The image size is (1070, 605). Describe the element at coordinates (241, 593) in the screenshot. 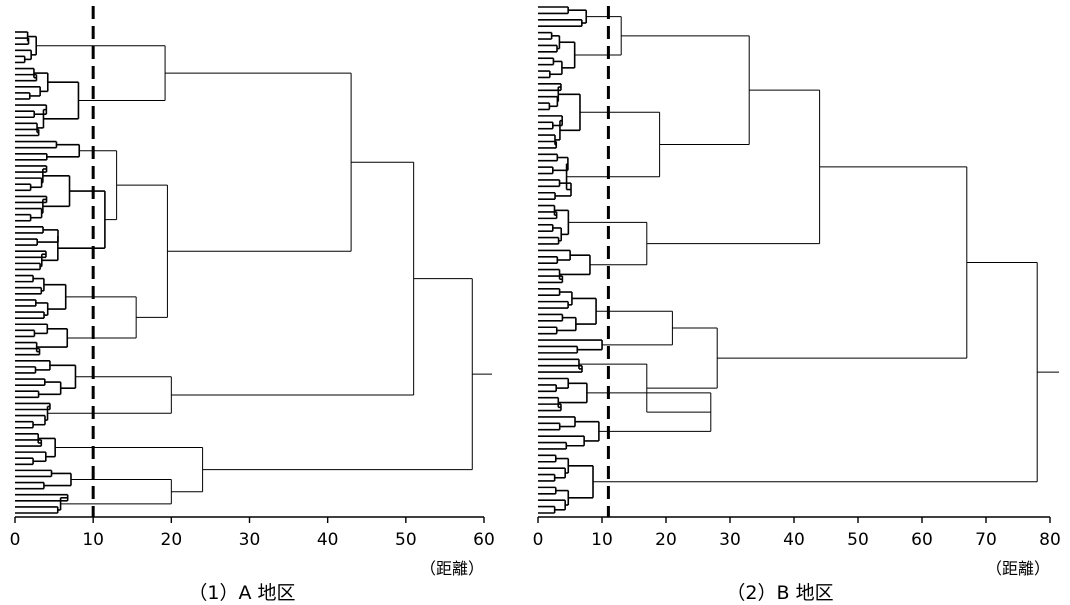

I see `panel-caption-a: （1）A 地区` at that location.